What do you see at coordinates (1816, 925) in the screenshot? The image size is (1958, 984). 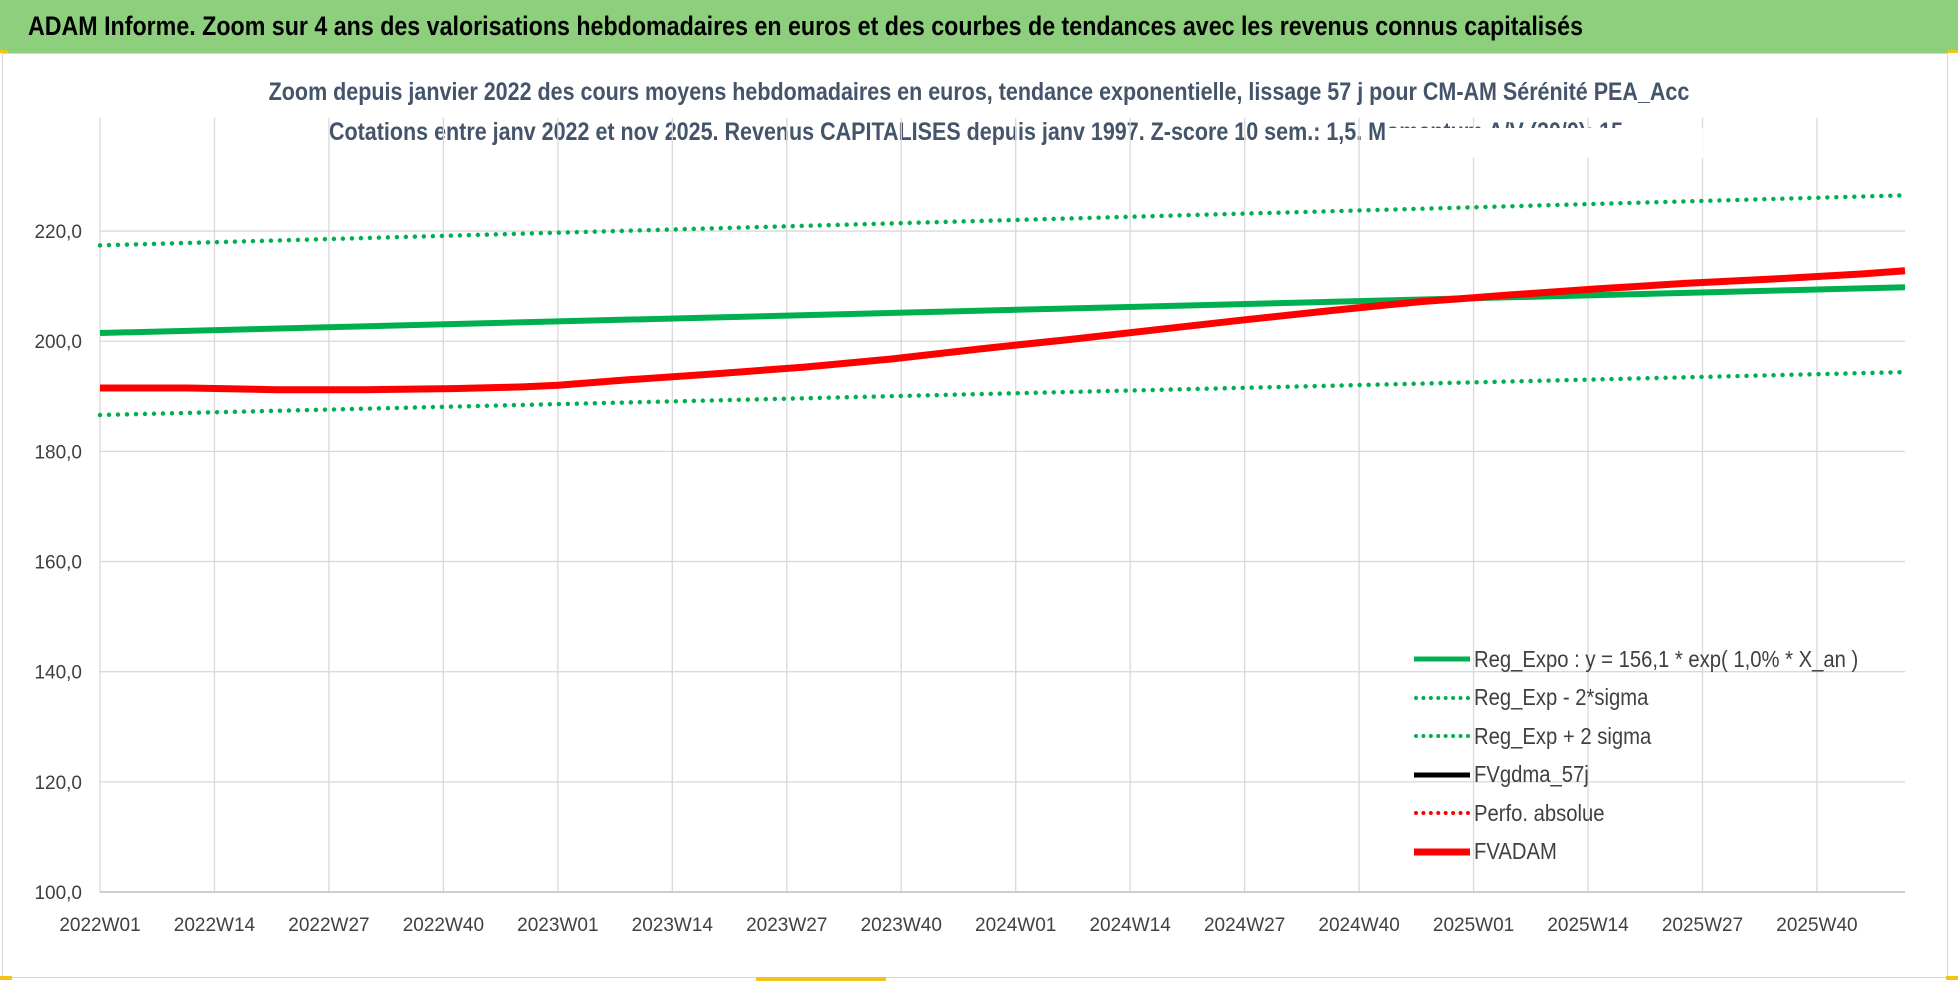 I see `x-tick-label: 2025W40` at bounding box center [1816, 925].